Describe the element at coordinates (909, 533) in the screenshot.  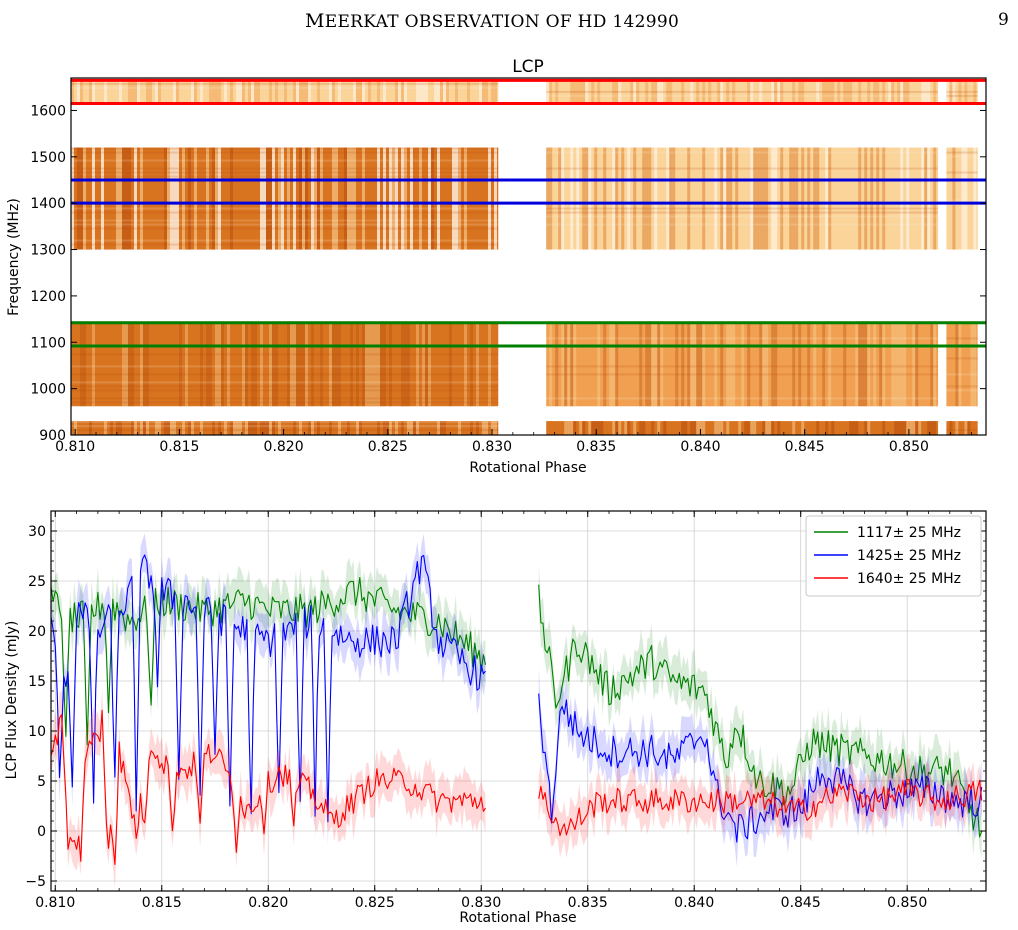
I see `legend-label-1117: 1117± 25 MHz` at that location.